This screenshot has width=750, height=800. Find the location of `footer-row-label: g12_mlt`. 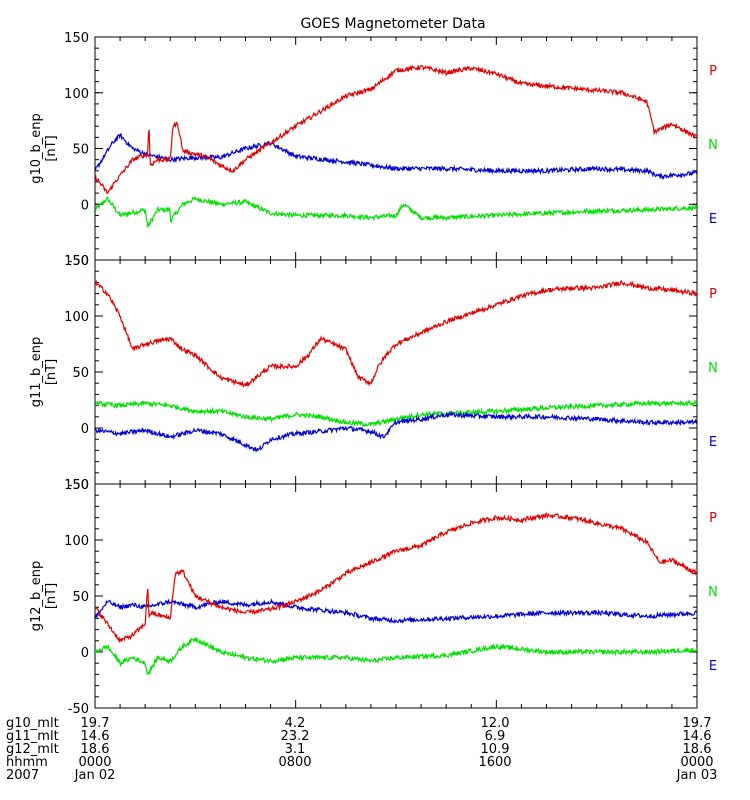

footer-row-label: g12_mlt is located at coordinates (32, 749).